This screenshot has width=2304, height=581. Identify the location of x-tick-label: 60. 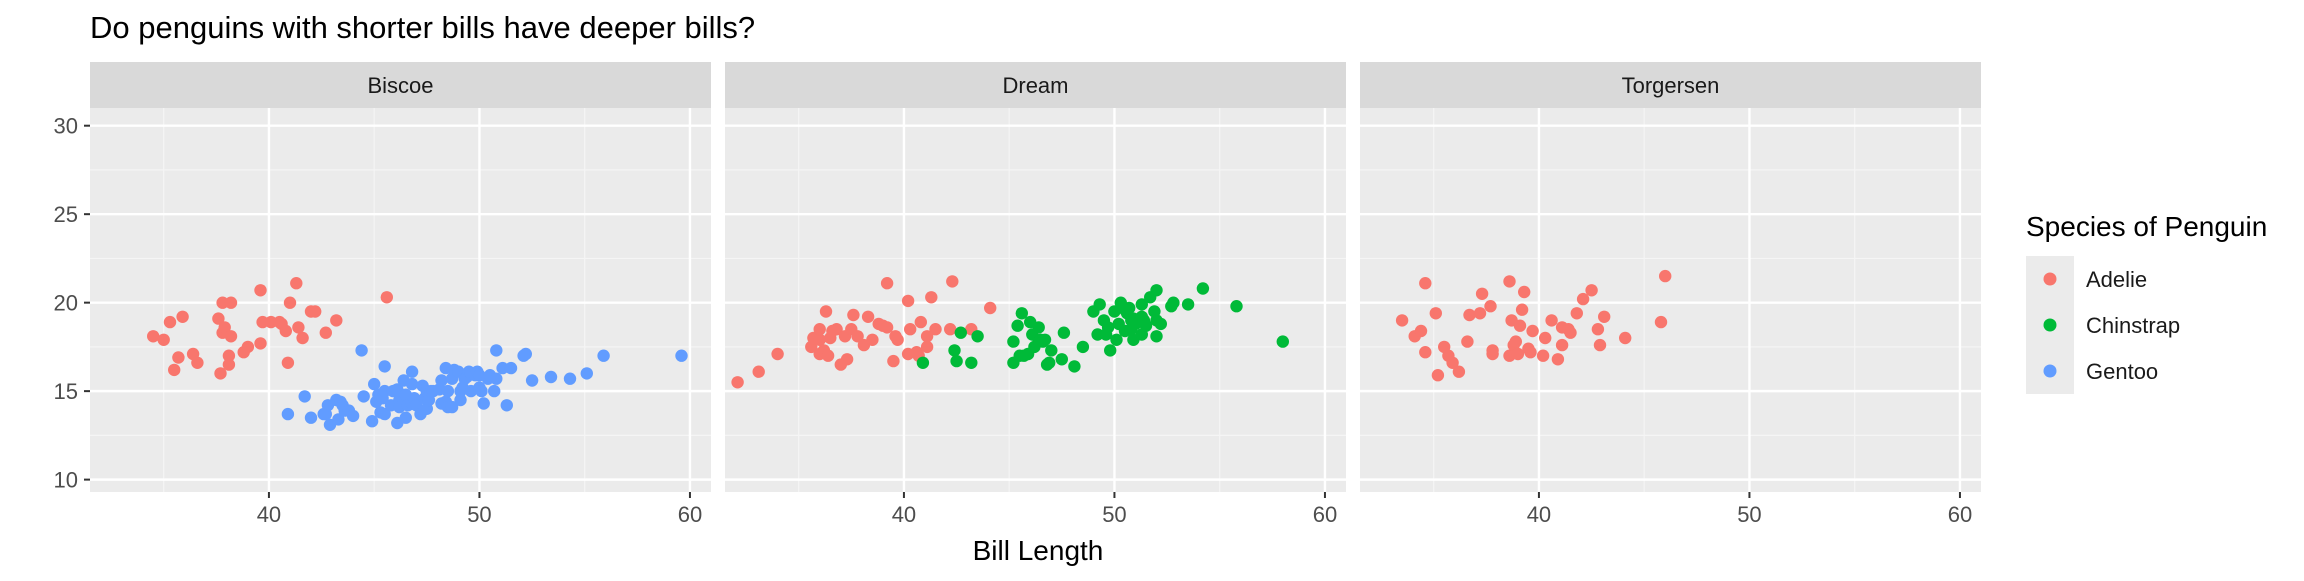
(690, 514).